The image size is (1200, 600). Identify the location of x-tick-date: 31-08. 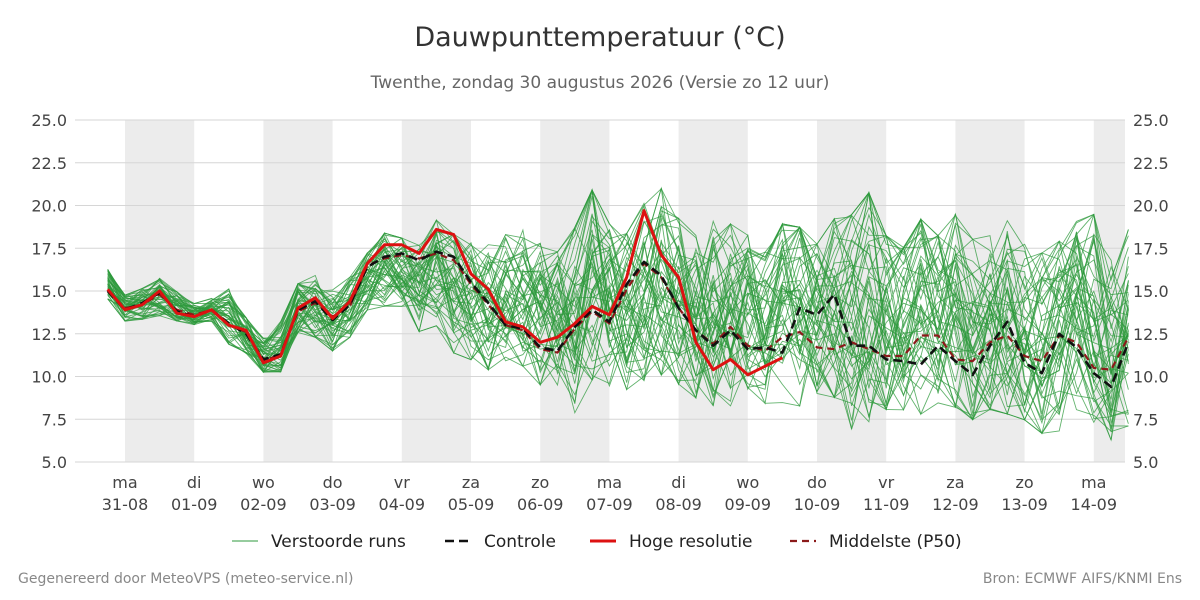
(125, 504).